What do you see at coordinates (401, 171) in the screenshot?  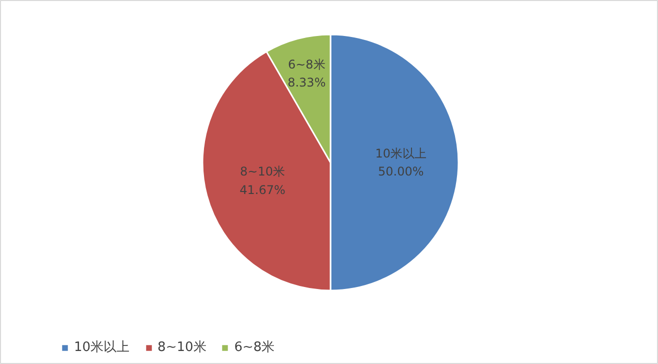 I see `data-label: 50.00%` at bounding box center [401, 171].